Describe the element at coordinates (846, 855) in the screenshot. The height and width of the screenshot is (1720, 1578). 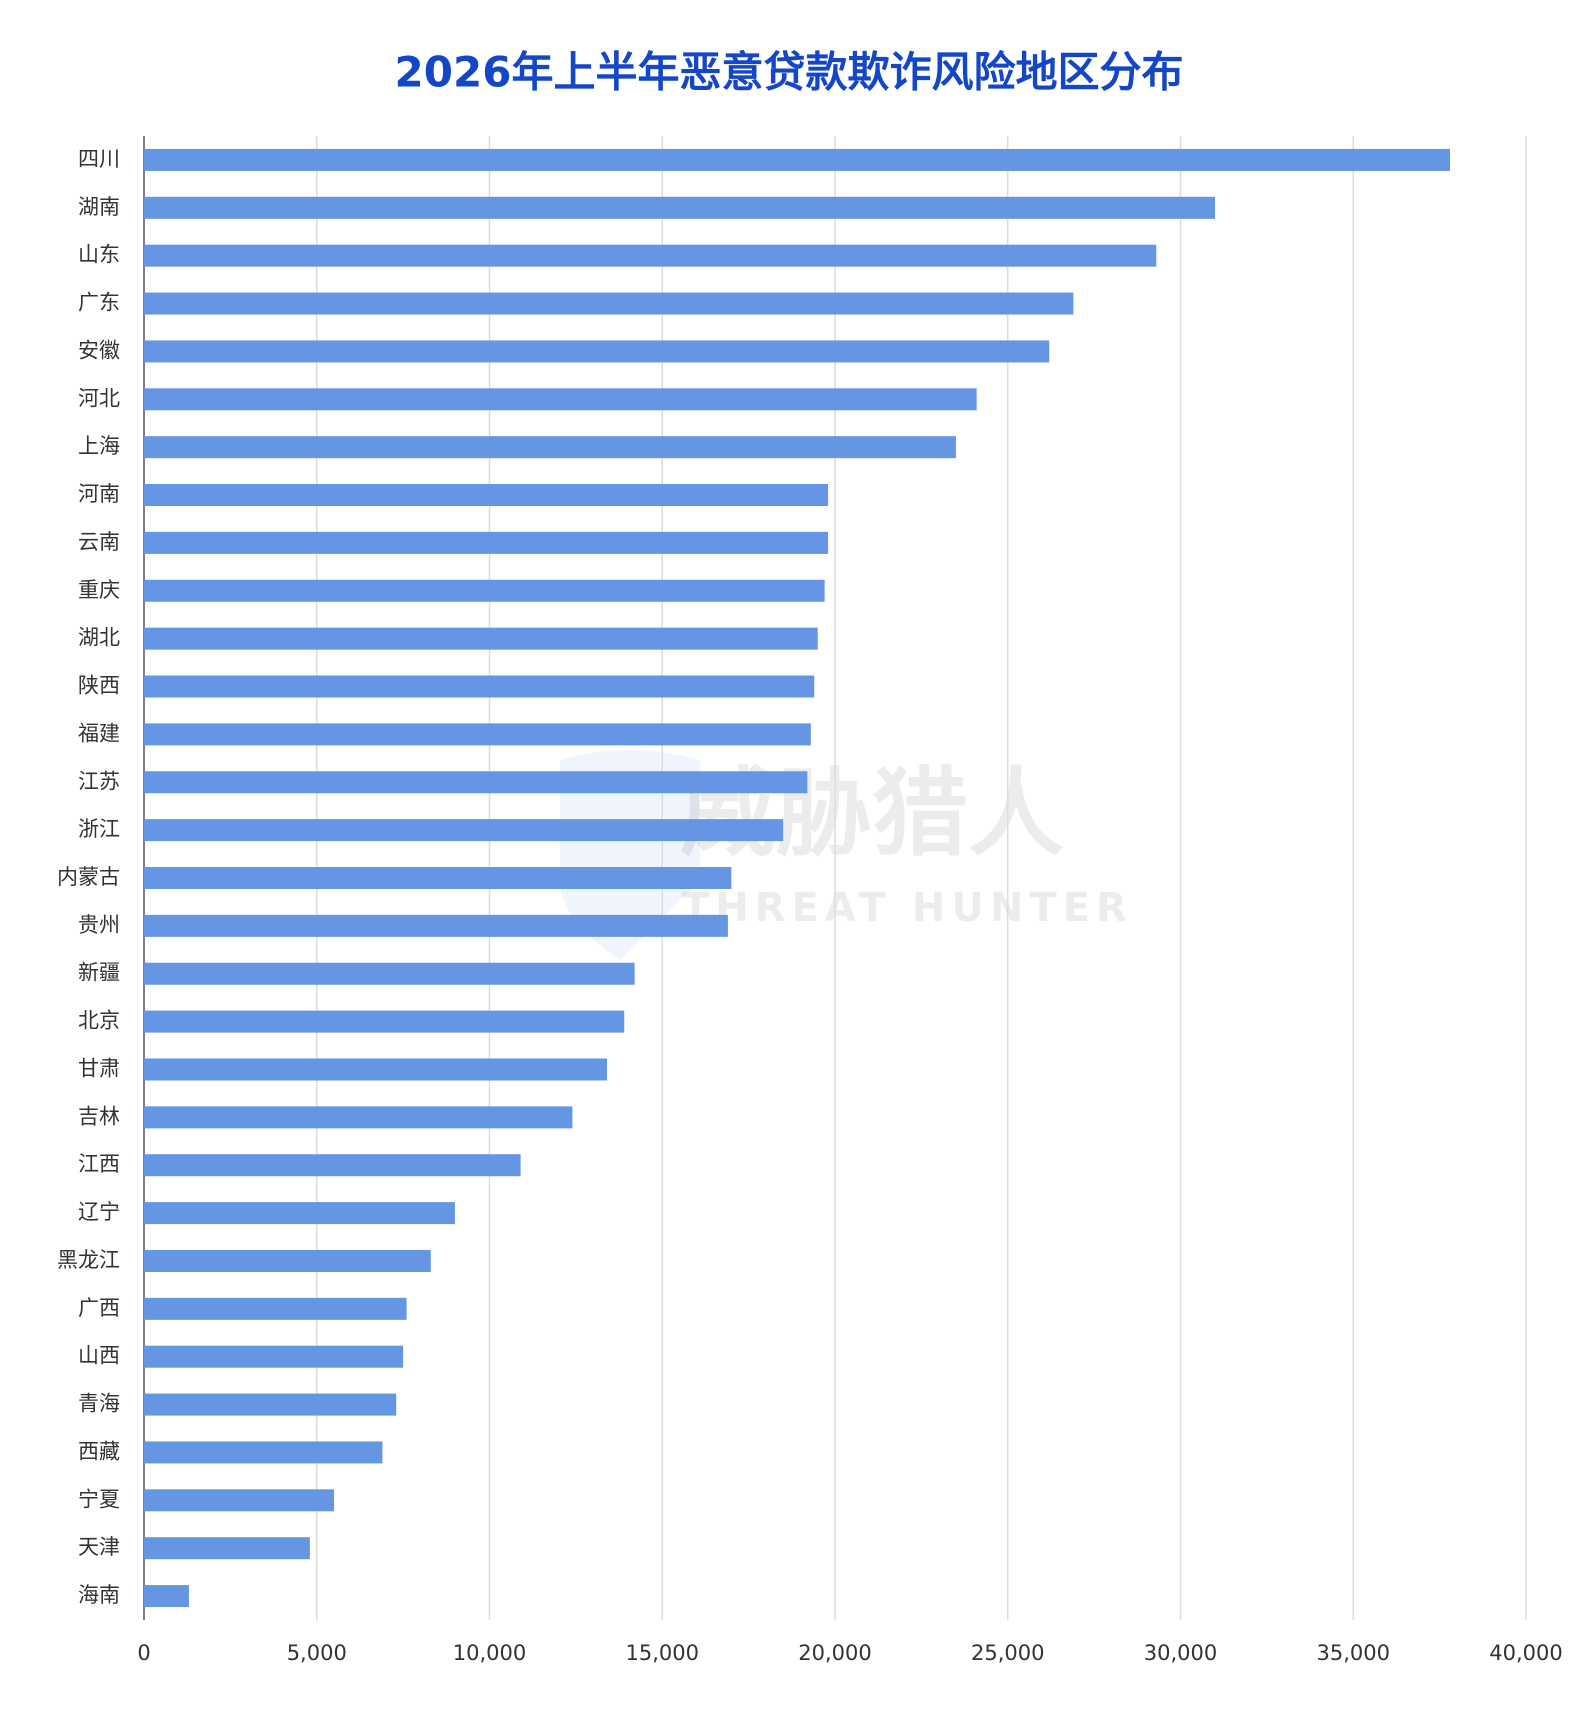
I see `watermark: 威胁猎人 THREAT HUNTER` at that location.